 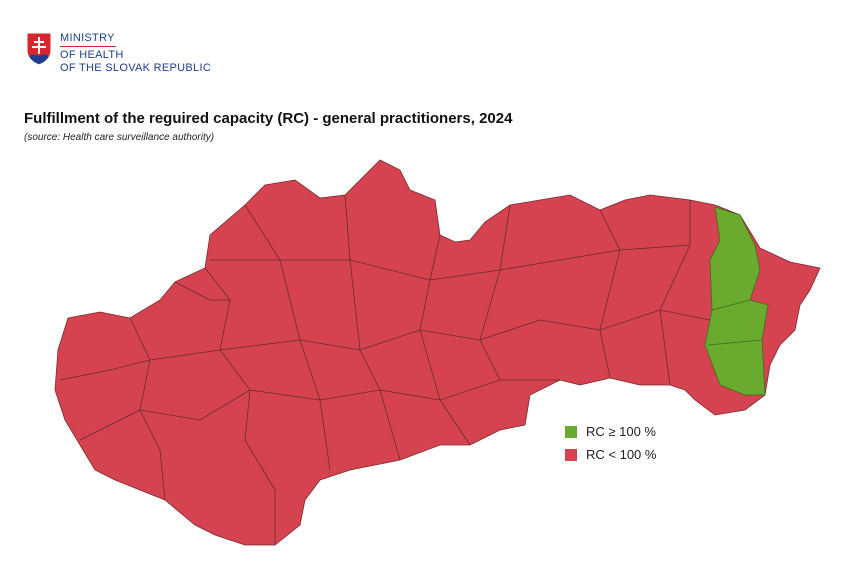 I want to click on legend-item: RC ≥ 100 %, so click(x=610, y=431).